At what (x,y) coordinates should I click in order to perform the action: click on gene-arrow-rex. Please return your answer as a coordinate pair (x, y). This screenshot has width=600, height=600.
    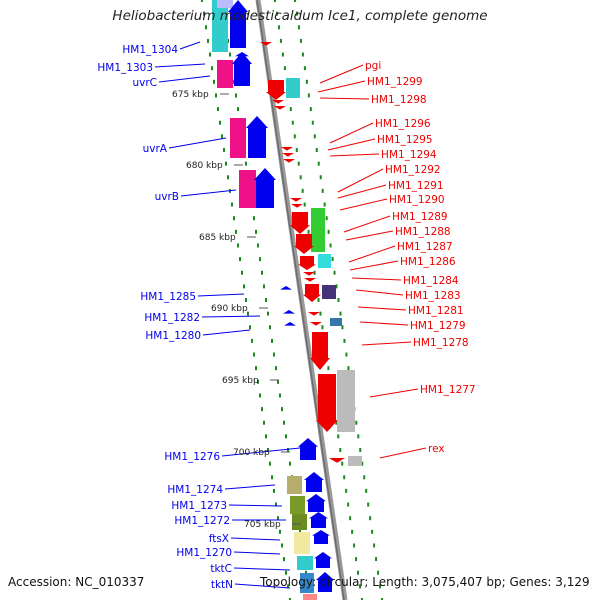
    Looking at the image, I should click on (337, 460).